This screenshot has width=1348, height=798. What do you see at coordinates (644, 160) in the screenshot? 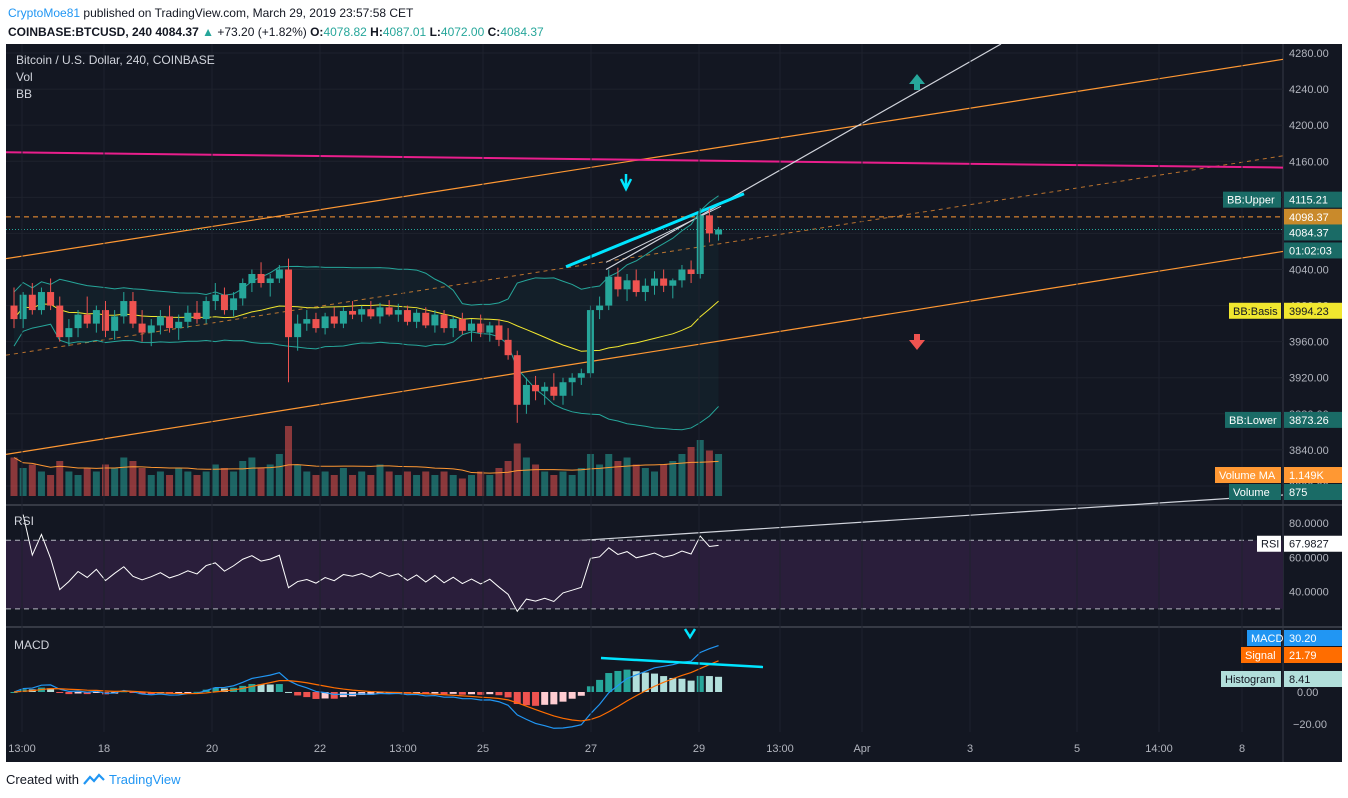
I see `resistance-trendline` at bounding box center [644, 160].